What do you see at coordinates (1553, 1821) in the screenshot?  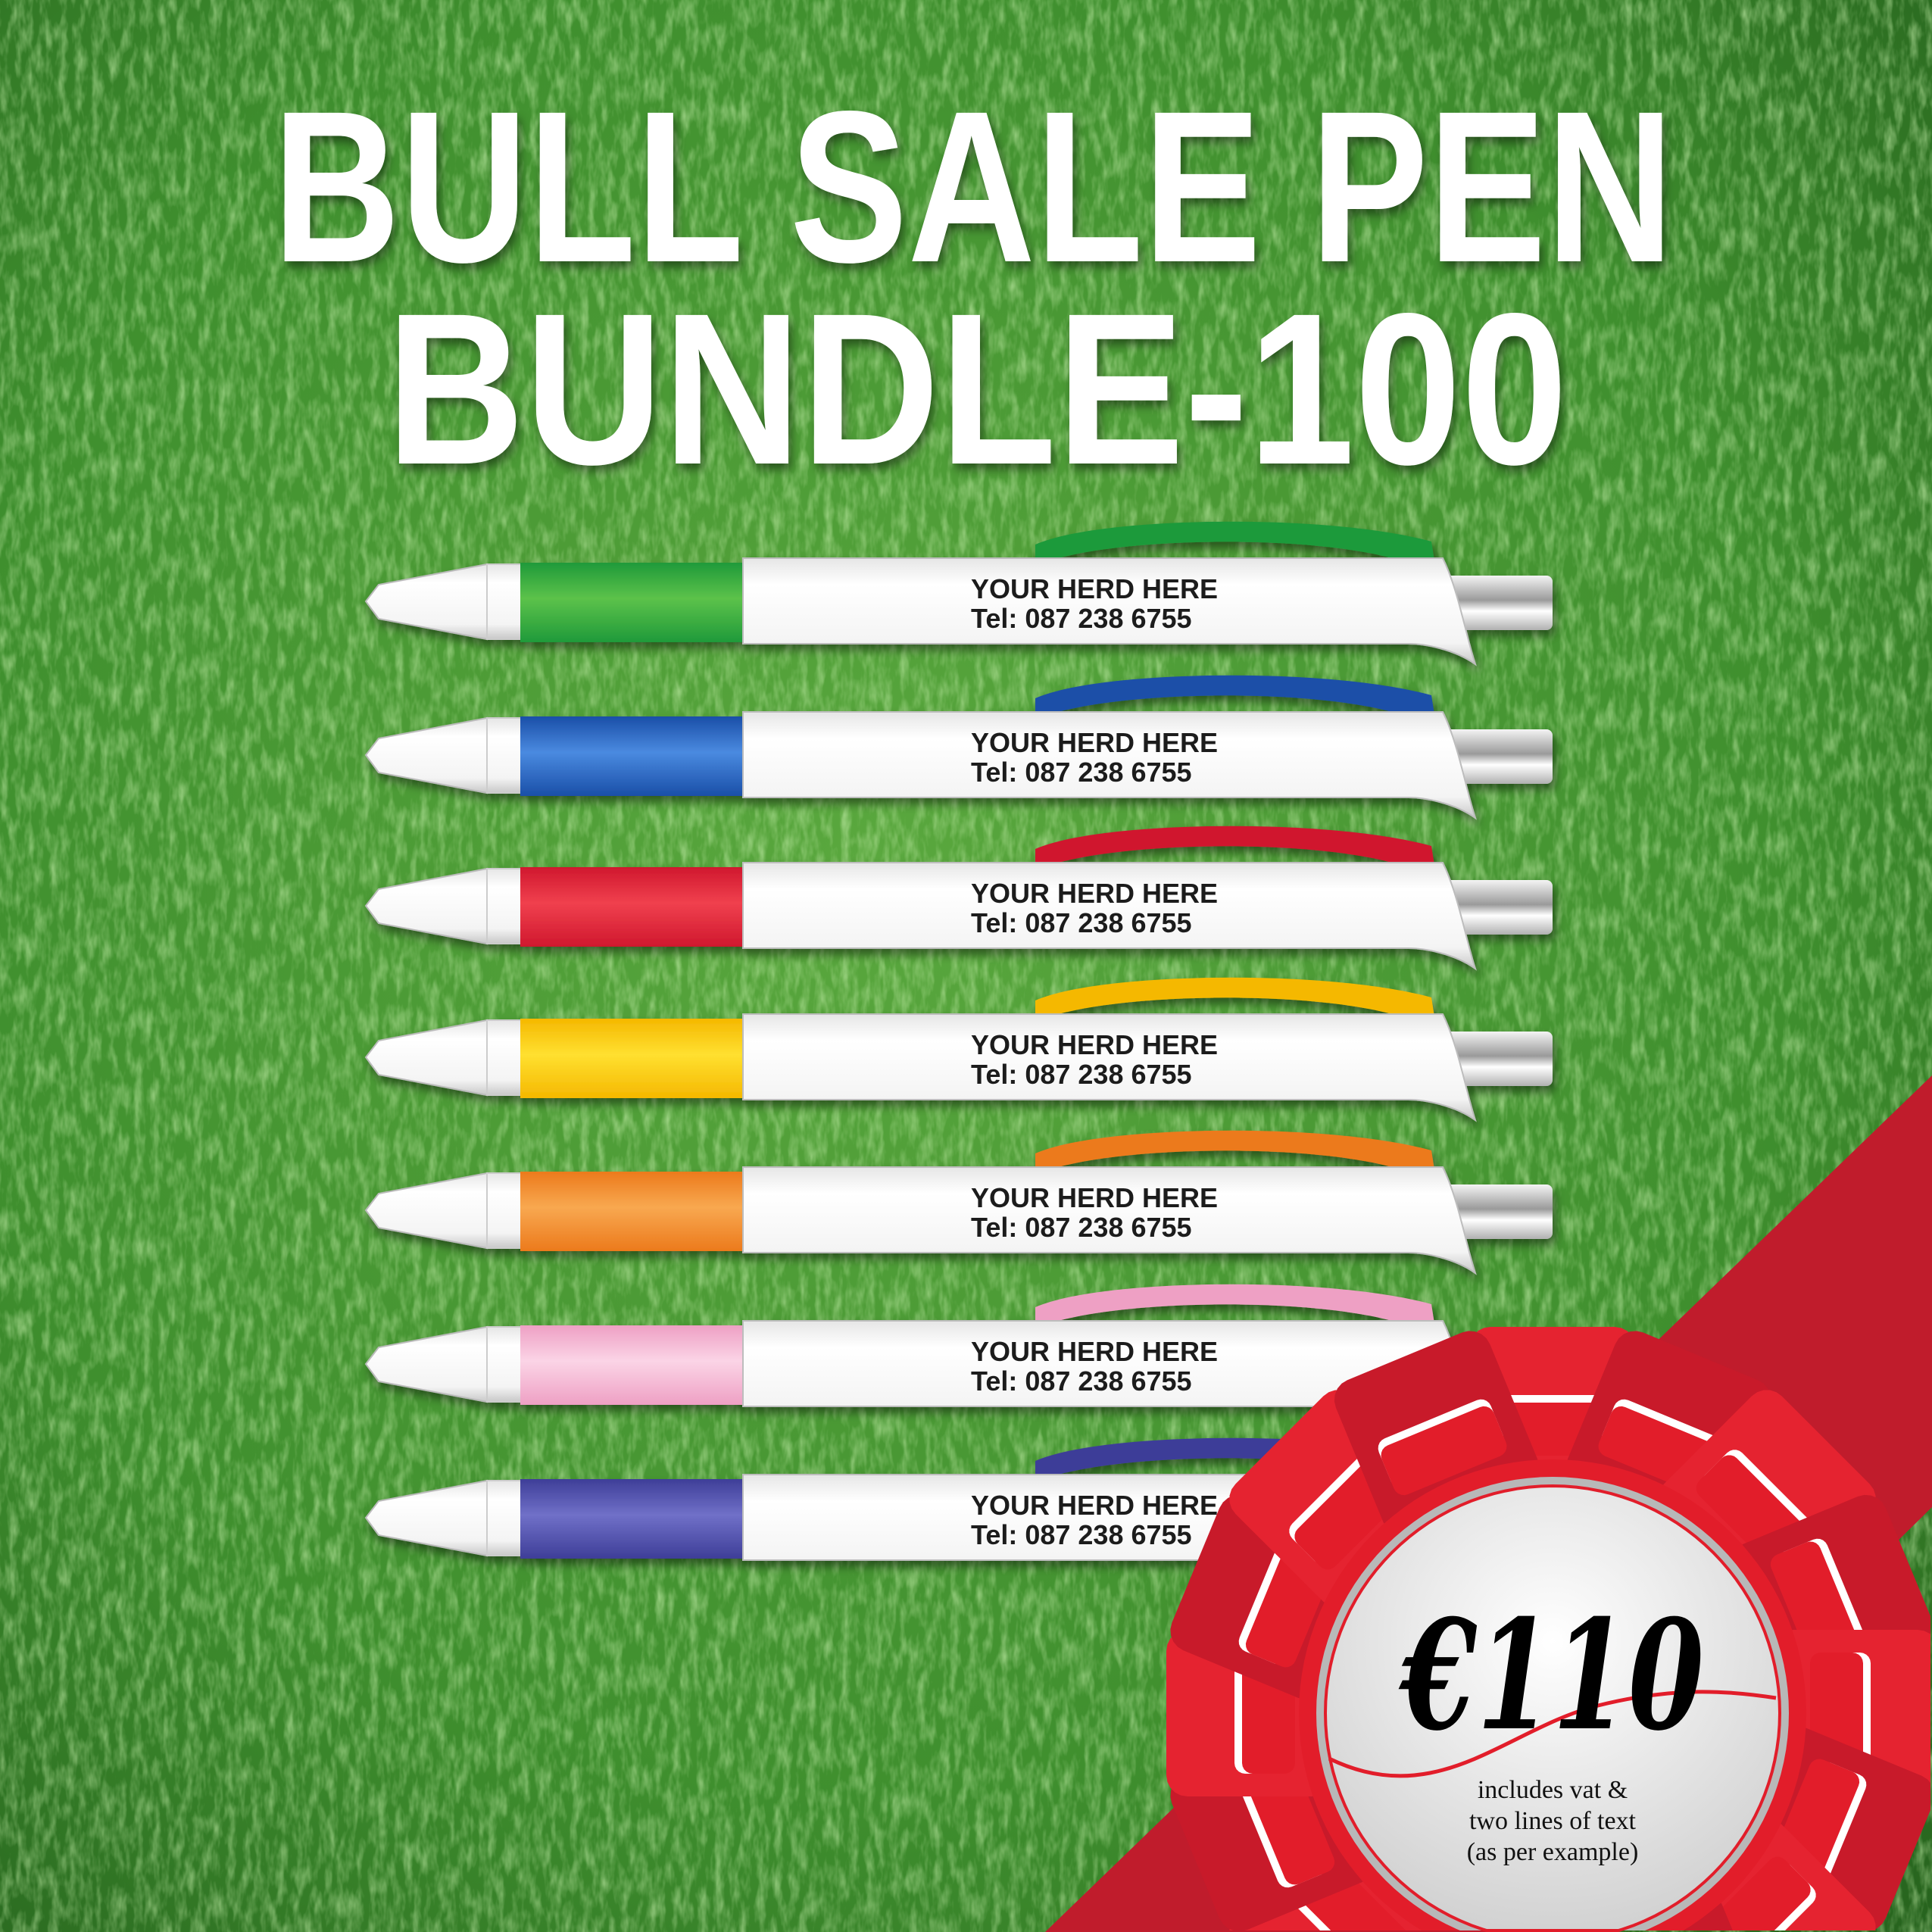 I see `price-note-line-2: two lines of text` at bounding box center [1553, 1821].